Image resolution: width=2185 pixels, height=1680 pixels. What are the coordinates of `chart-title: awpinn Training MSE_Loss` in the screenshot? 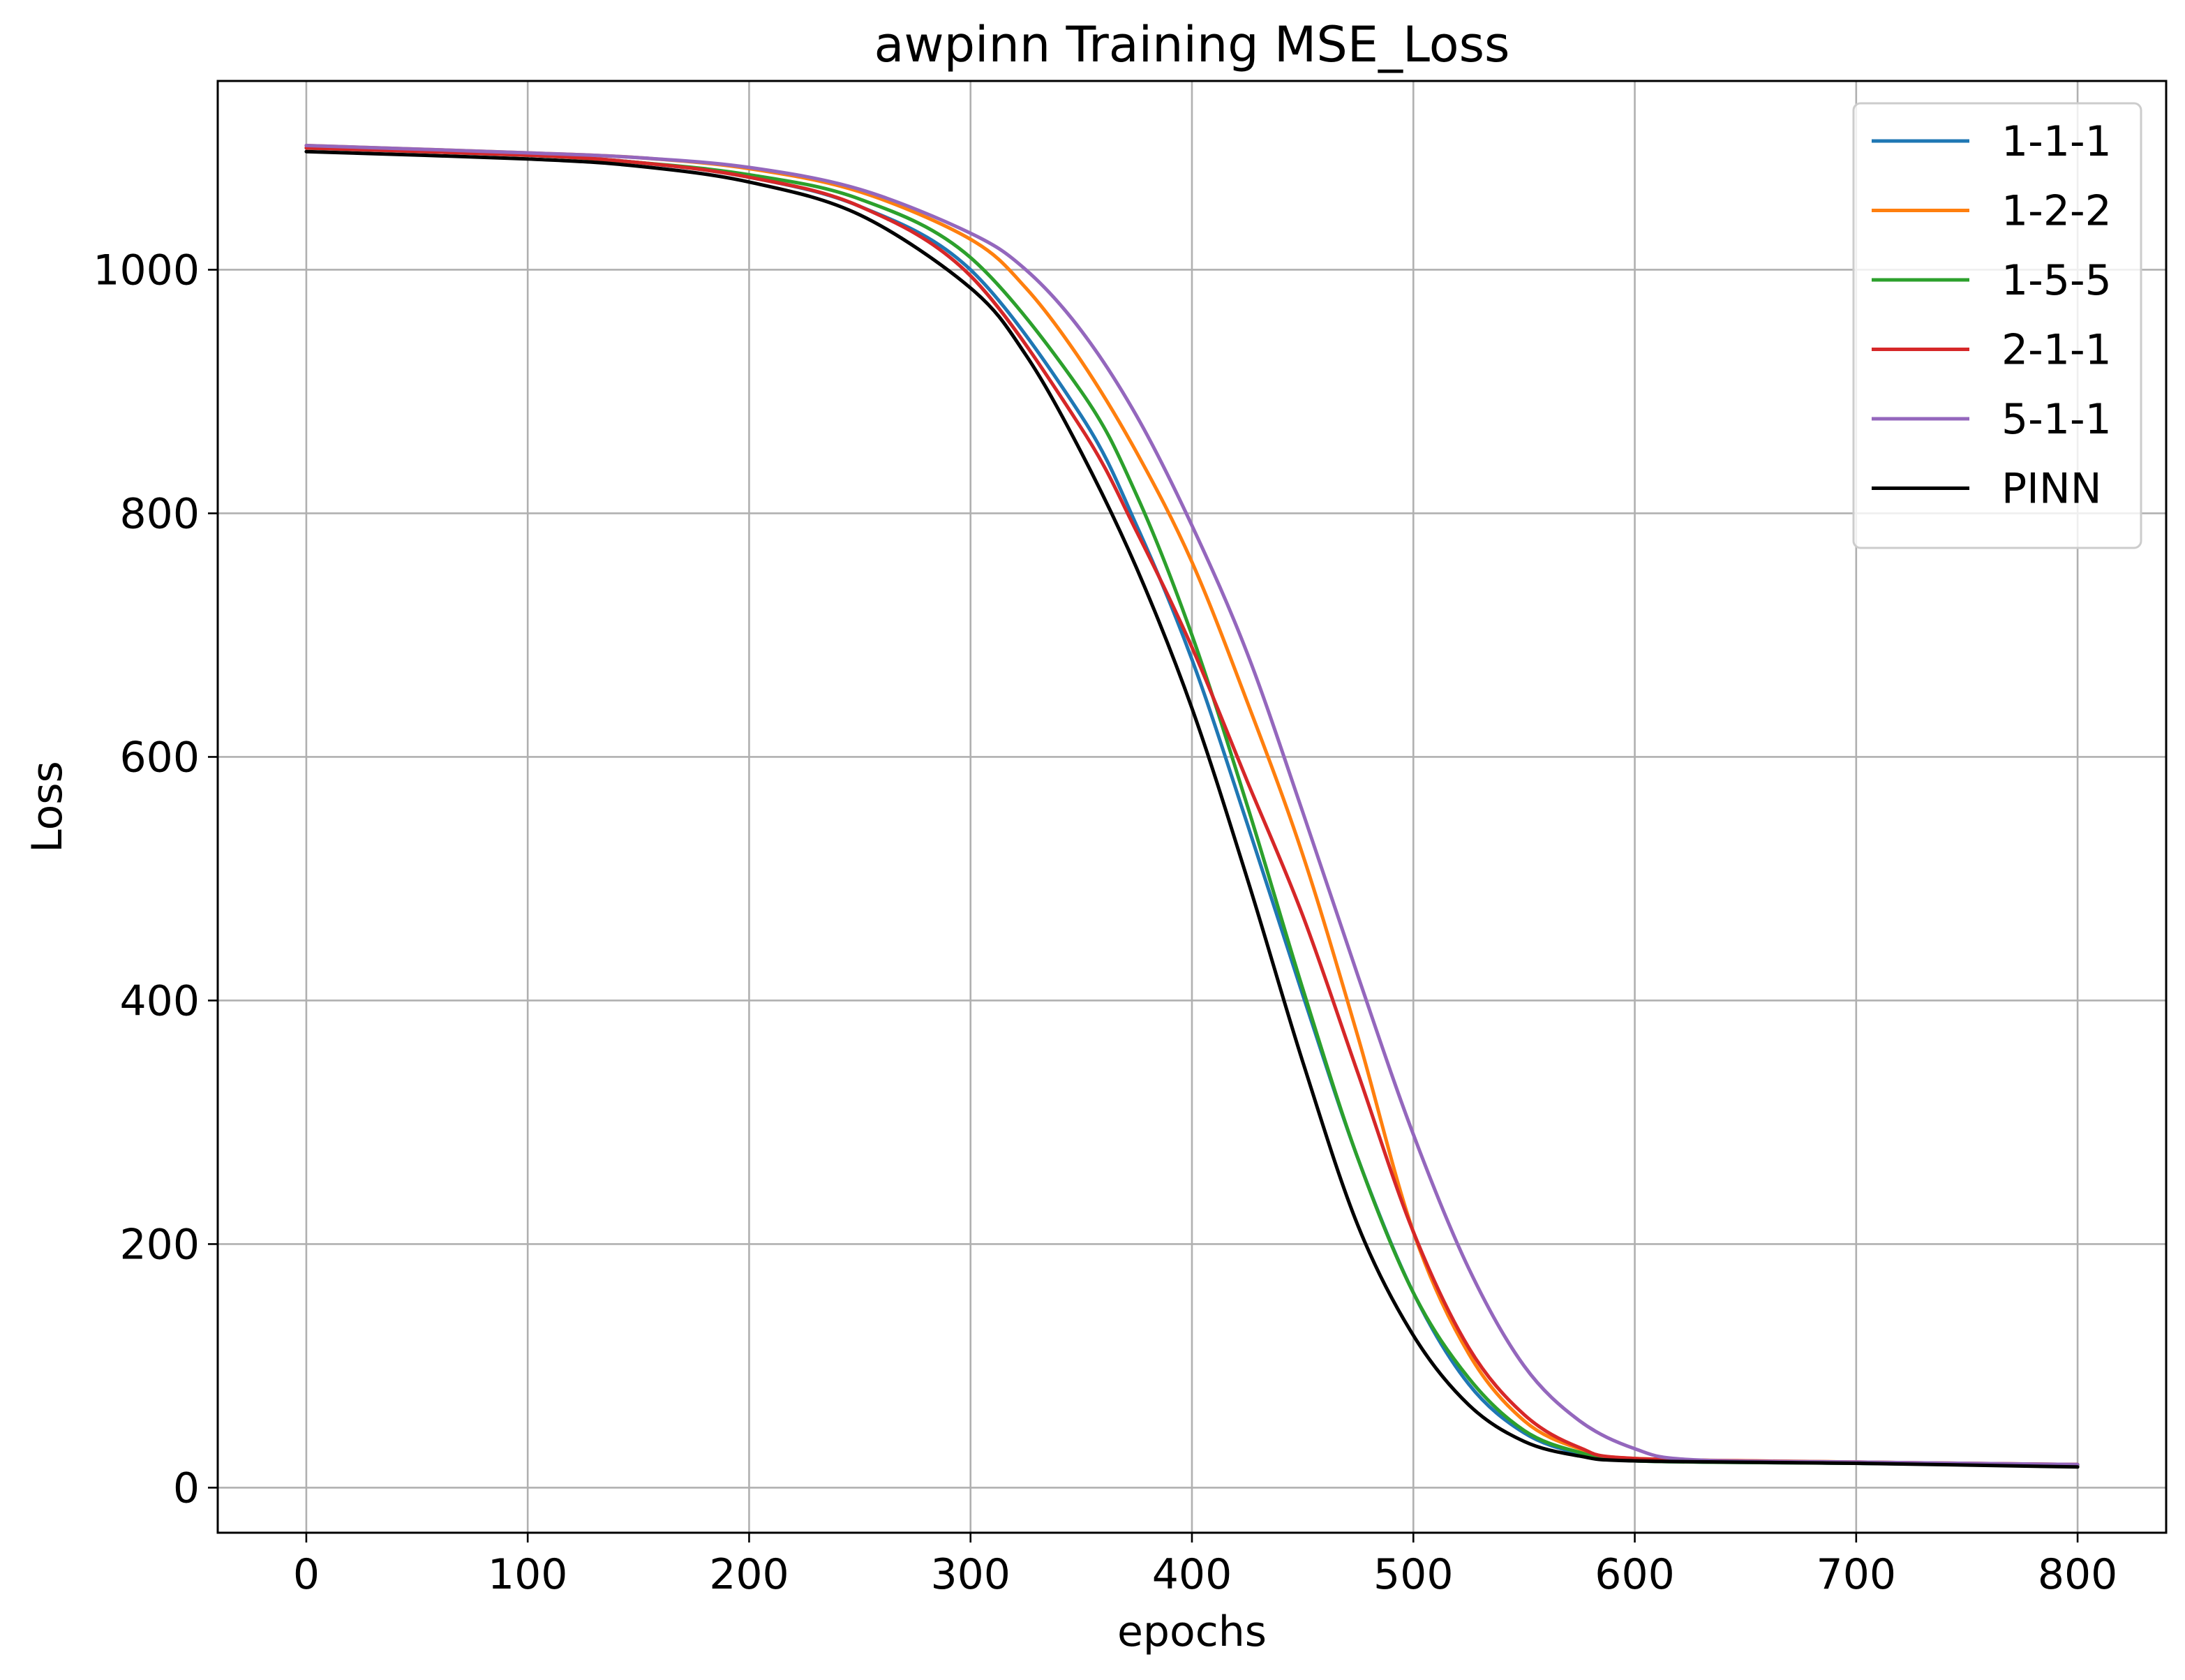 It's located at (1191, 44).